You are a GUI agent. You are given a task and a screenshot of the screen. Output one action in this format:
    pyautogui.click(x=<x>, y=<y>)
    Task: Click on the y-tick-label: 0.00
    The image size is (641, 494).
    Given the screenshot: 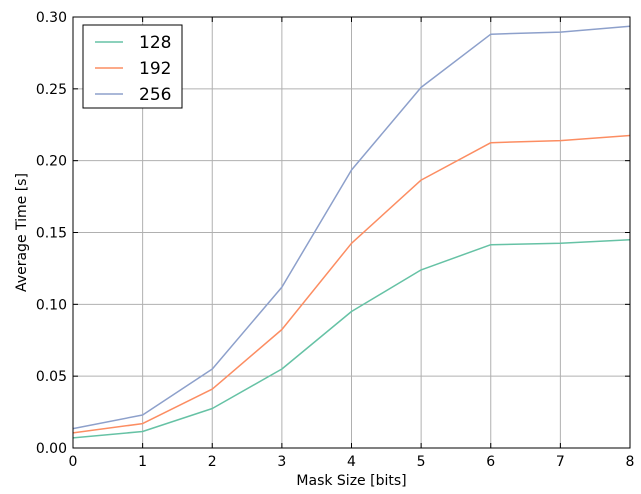 What is the action you would take?
    pyautogui.click(x=51, y=449)
    